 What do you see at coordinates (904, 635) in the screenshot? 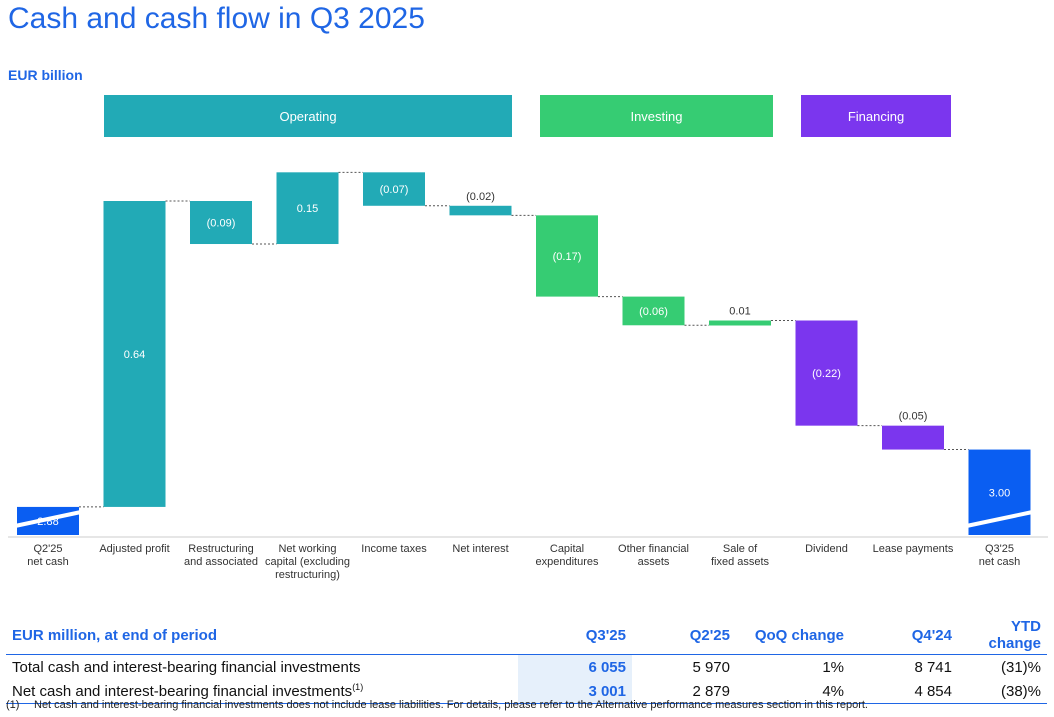
I see `table-header: Q4'24` at bounding box center [904, 635].